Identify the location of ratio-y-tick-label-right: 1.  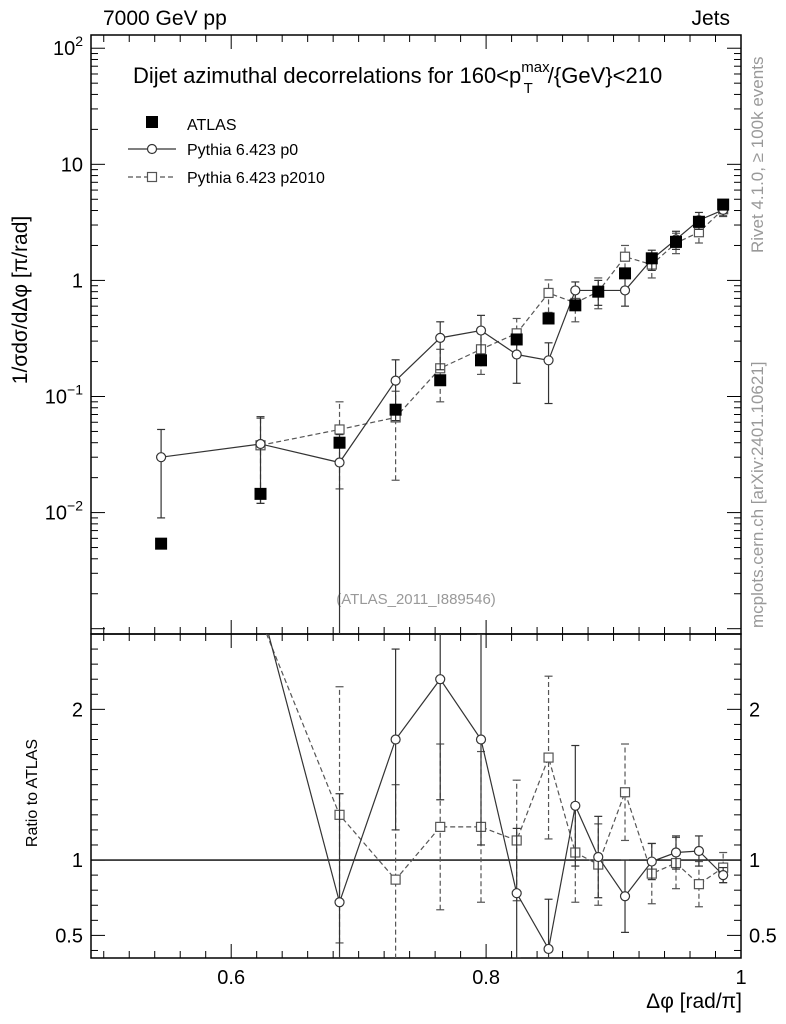
(754, 861).